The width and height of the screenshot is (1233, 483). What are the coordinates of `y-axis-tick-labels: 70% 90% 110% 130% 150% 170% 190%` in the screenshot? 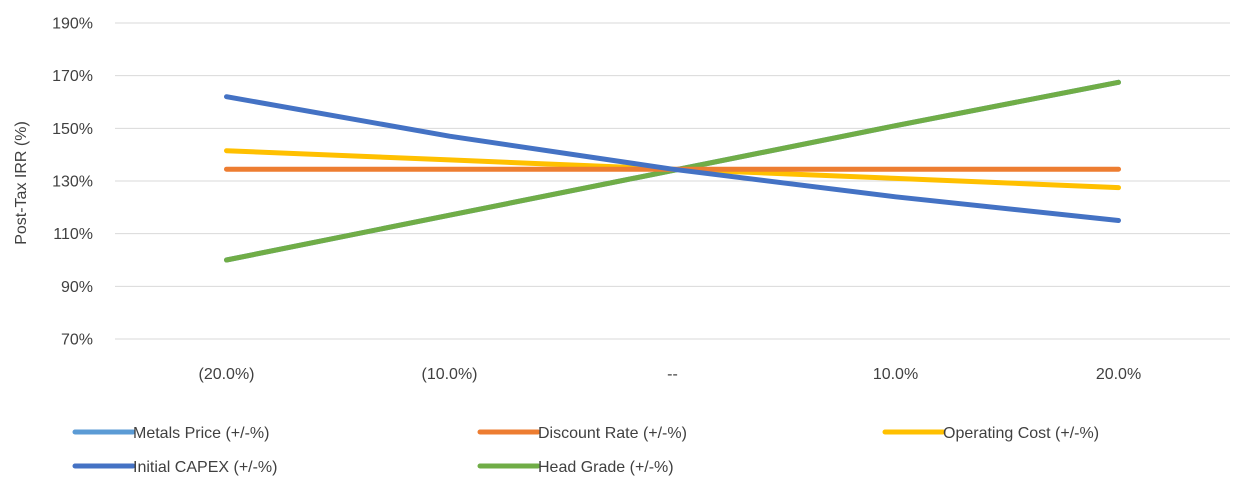 It's located at (72, 182).